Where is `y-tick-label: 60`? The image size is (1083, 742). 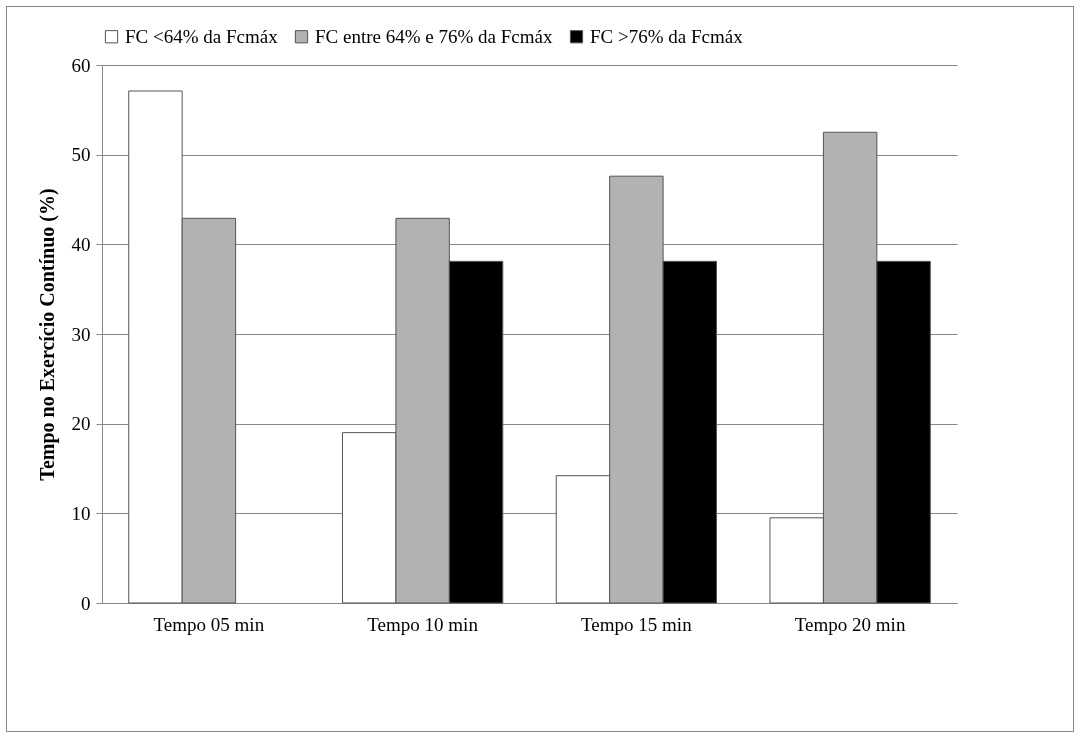 y-tick-label: 60 is located at coordinates (81, 65).